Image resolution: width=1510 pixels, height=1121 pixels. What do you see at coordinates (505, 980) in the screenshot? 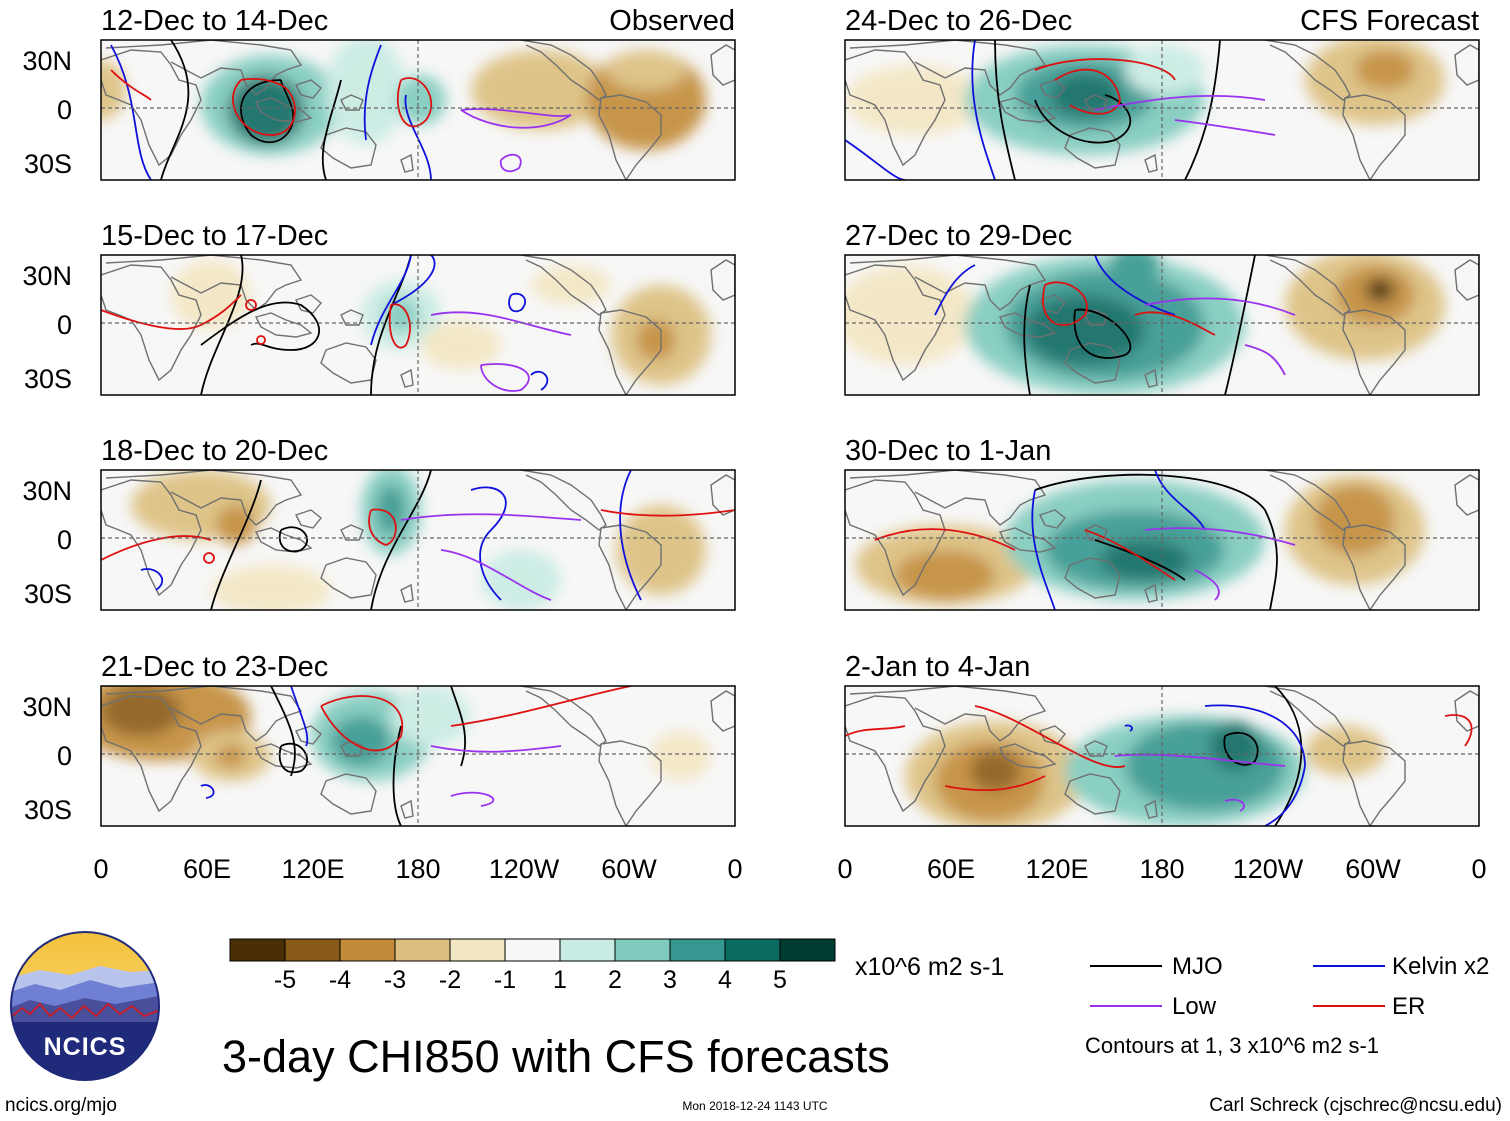
I see `colorbar-tick-label: -1` at bounding box center [505, 980].